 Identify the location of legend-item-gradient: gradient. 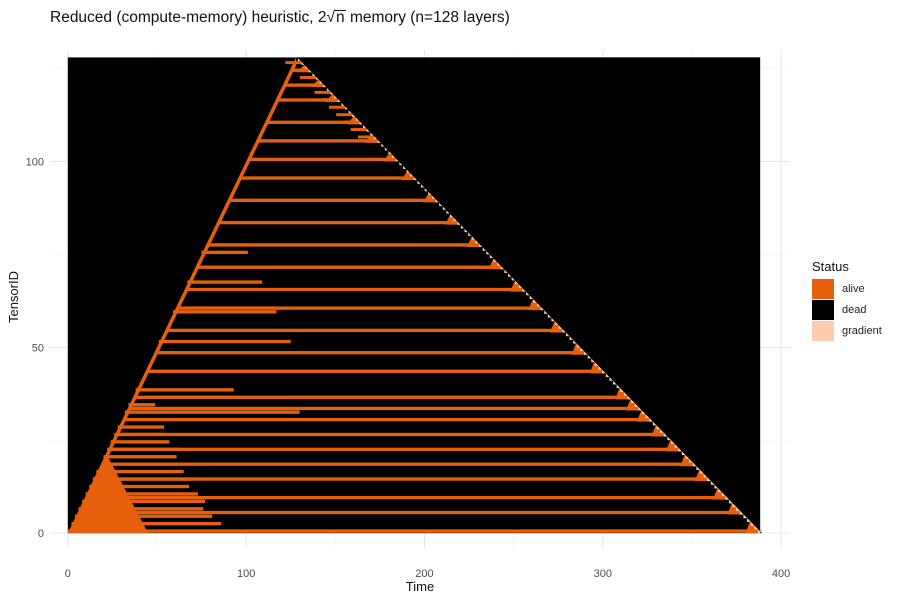
(847, 330).